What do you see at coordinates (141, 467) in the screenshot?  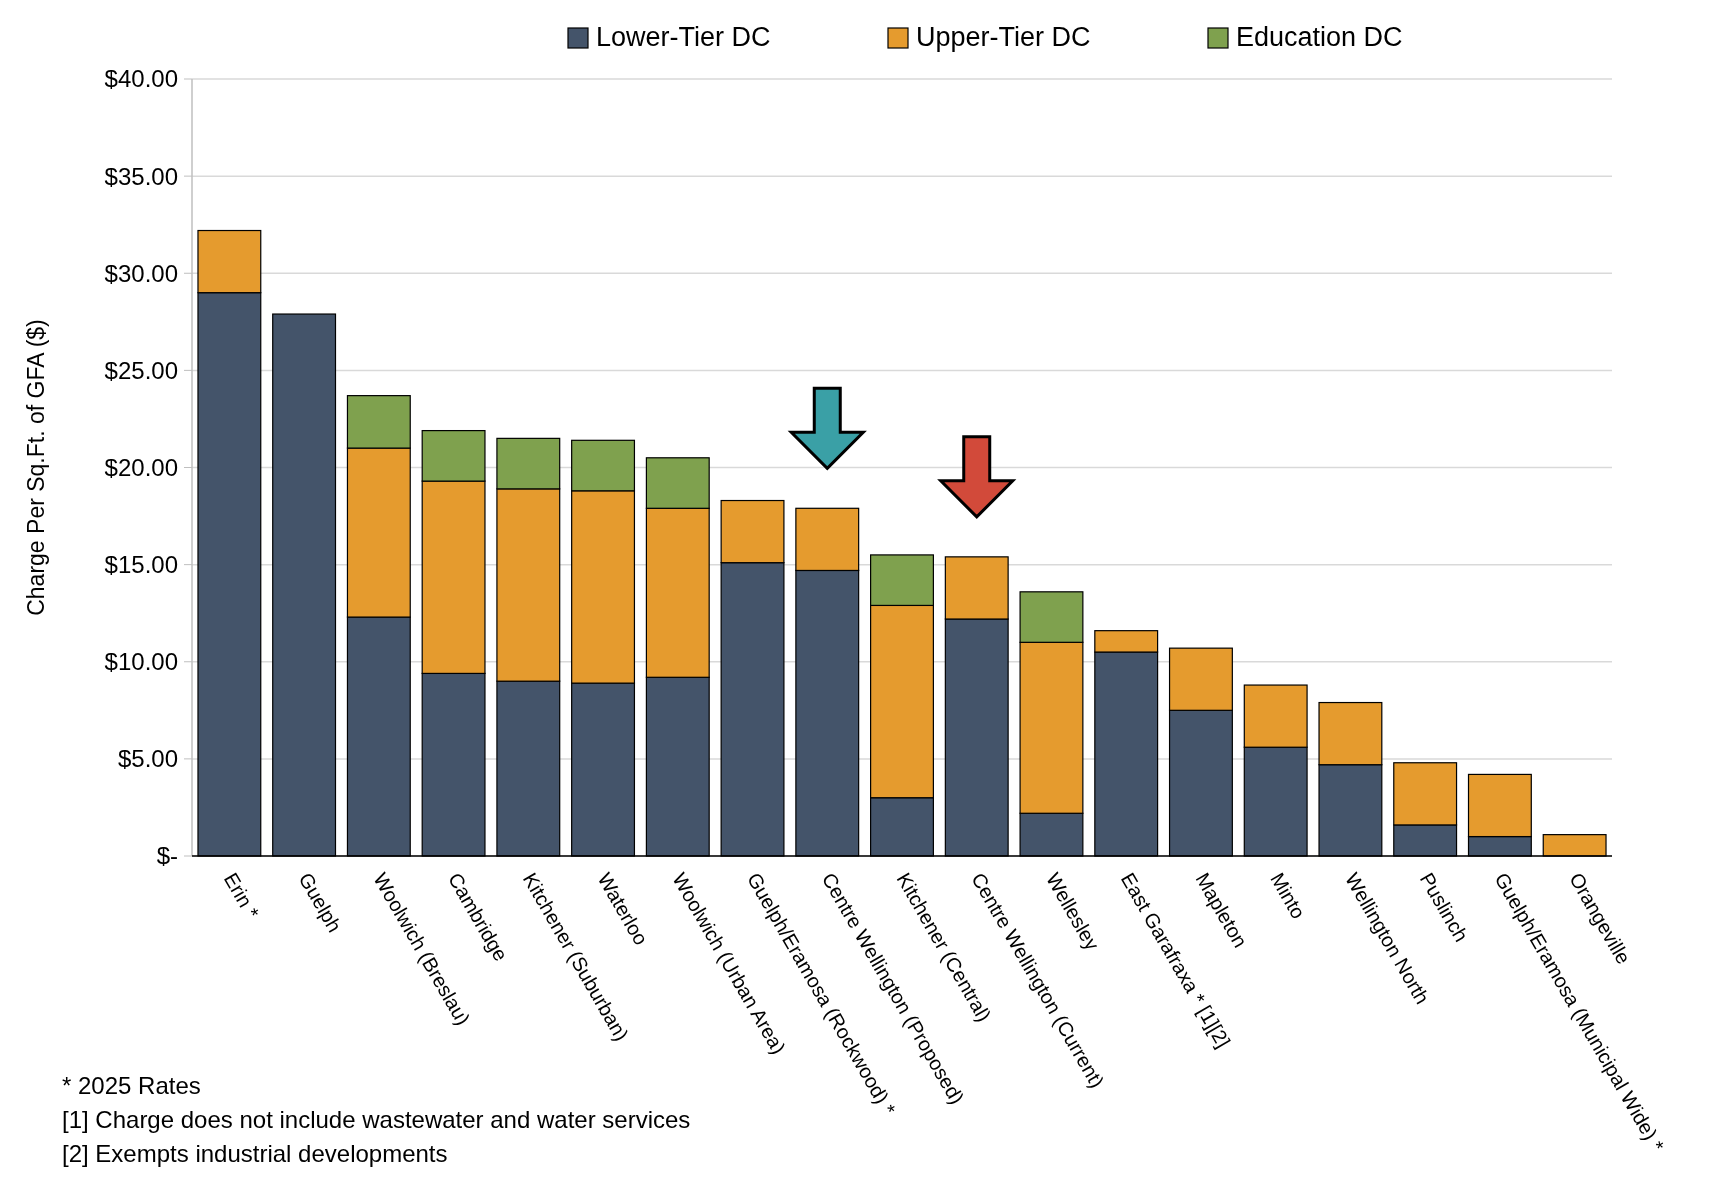 I see `y-tick-label: $20.00` at bounding box center [141, 467].